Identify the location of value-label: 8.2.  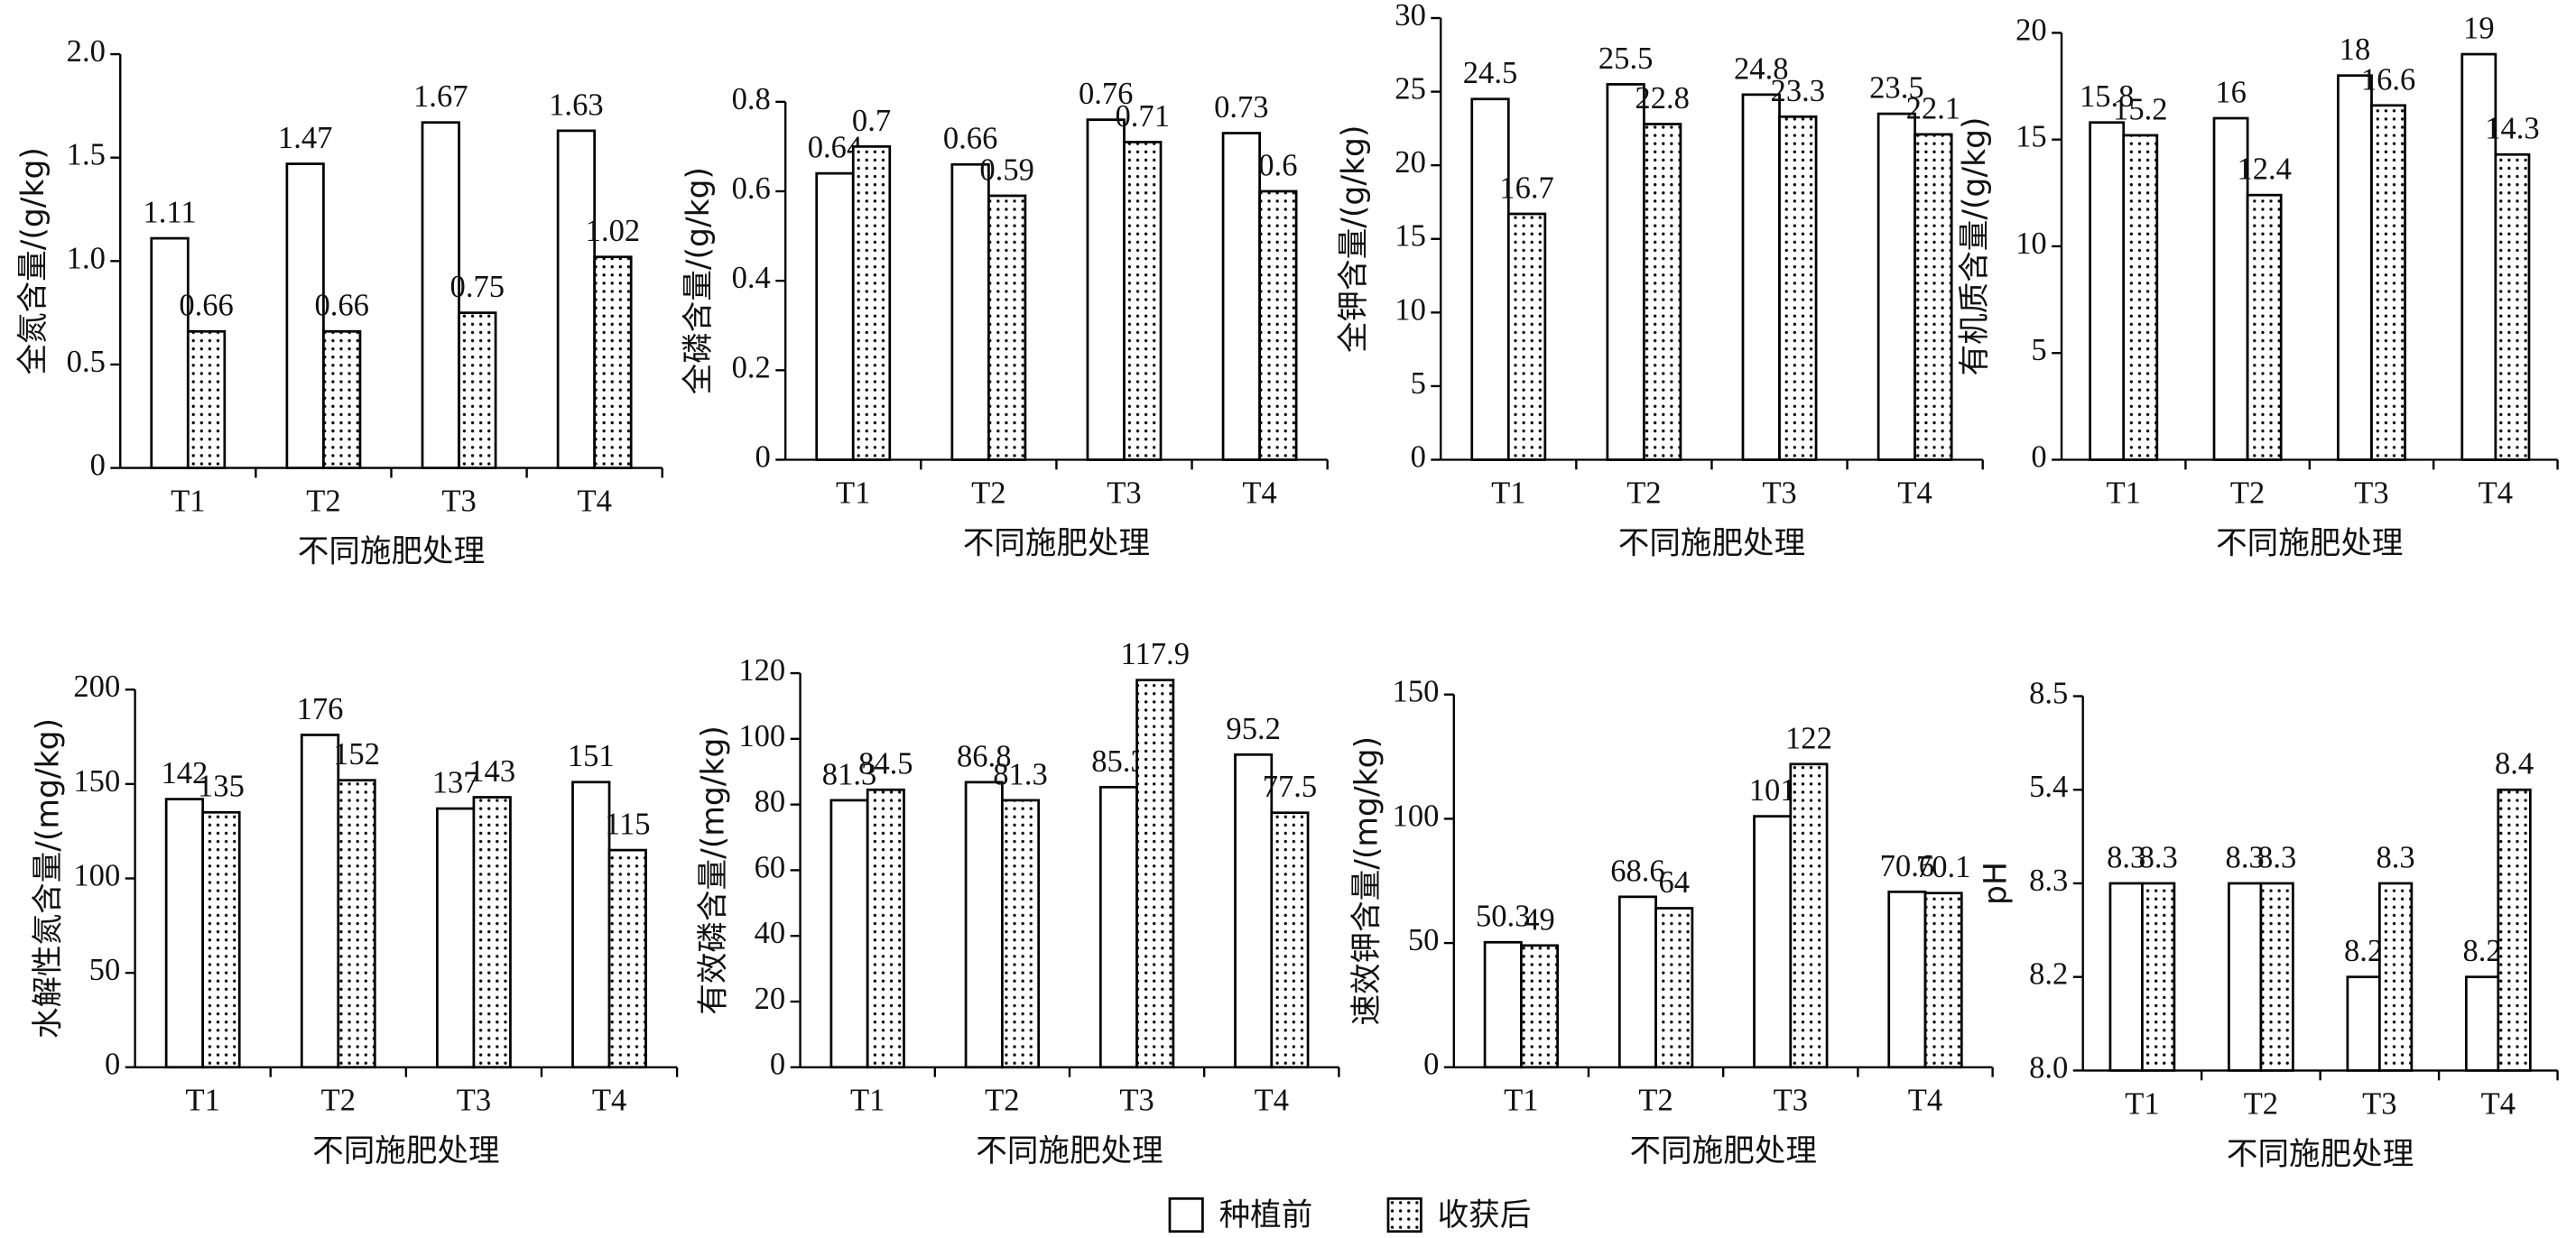
(2481, 951).